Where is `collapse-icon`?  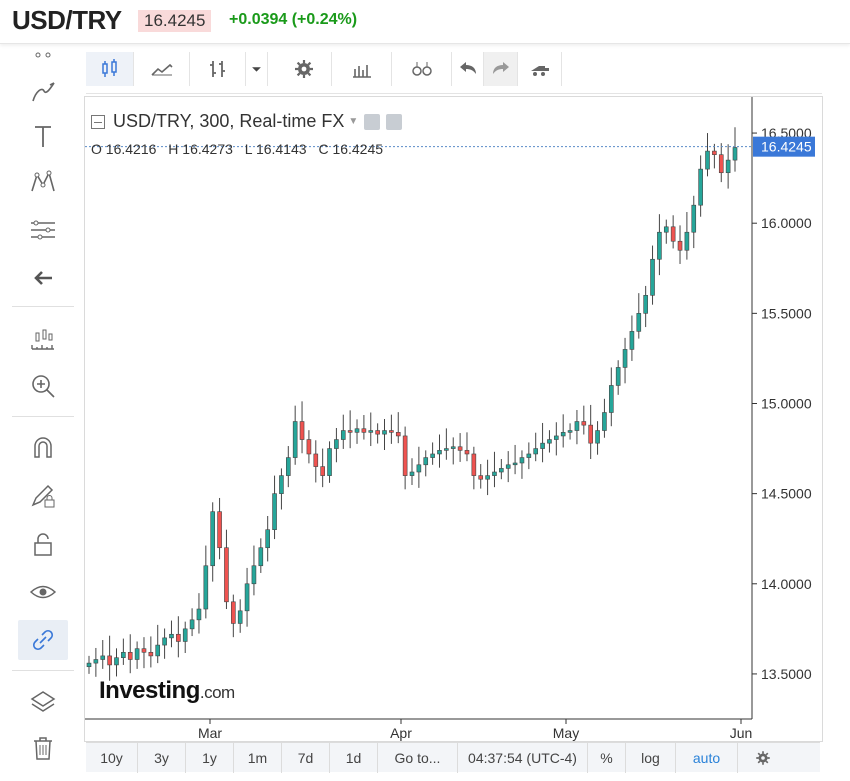 collapse-icon is located at coordinates (98, 121).